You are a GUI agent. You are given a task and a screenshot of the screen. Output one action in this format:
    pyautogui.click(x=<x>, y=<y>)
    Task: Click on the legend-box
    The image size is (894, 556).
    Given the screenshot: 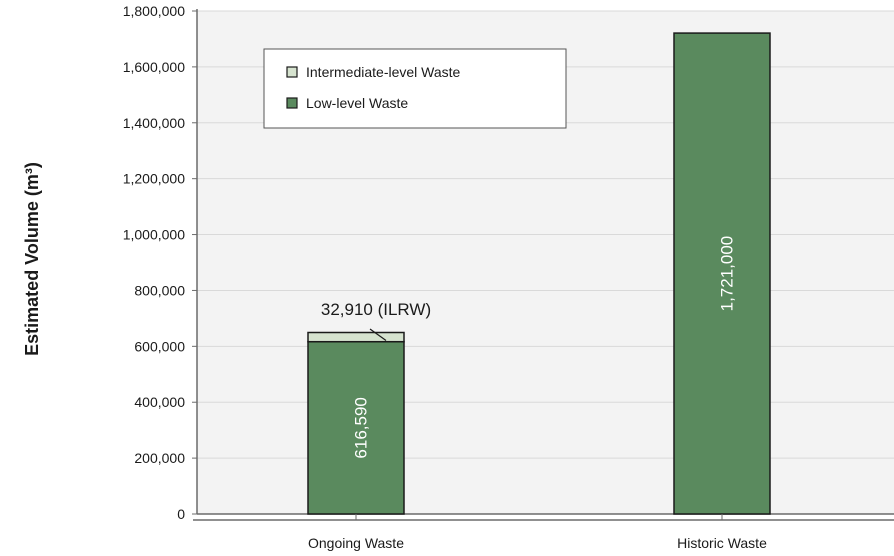 What is the action you would take?
    pyautogui.click(x=415, y=88)
    